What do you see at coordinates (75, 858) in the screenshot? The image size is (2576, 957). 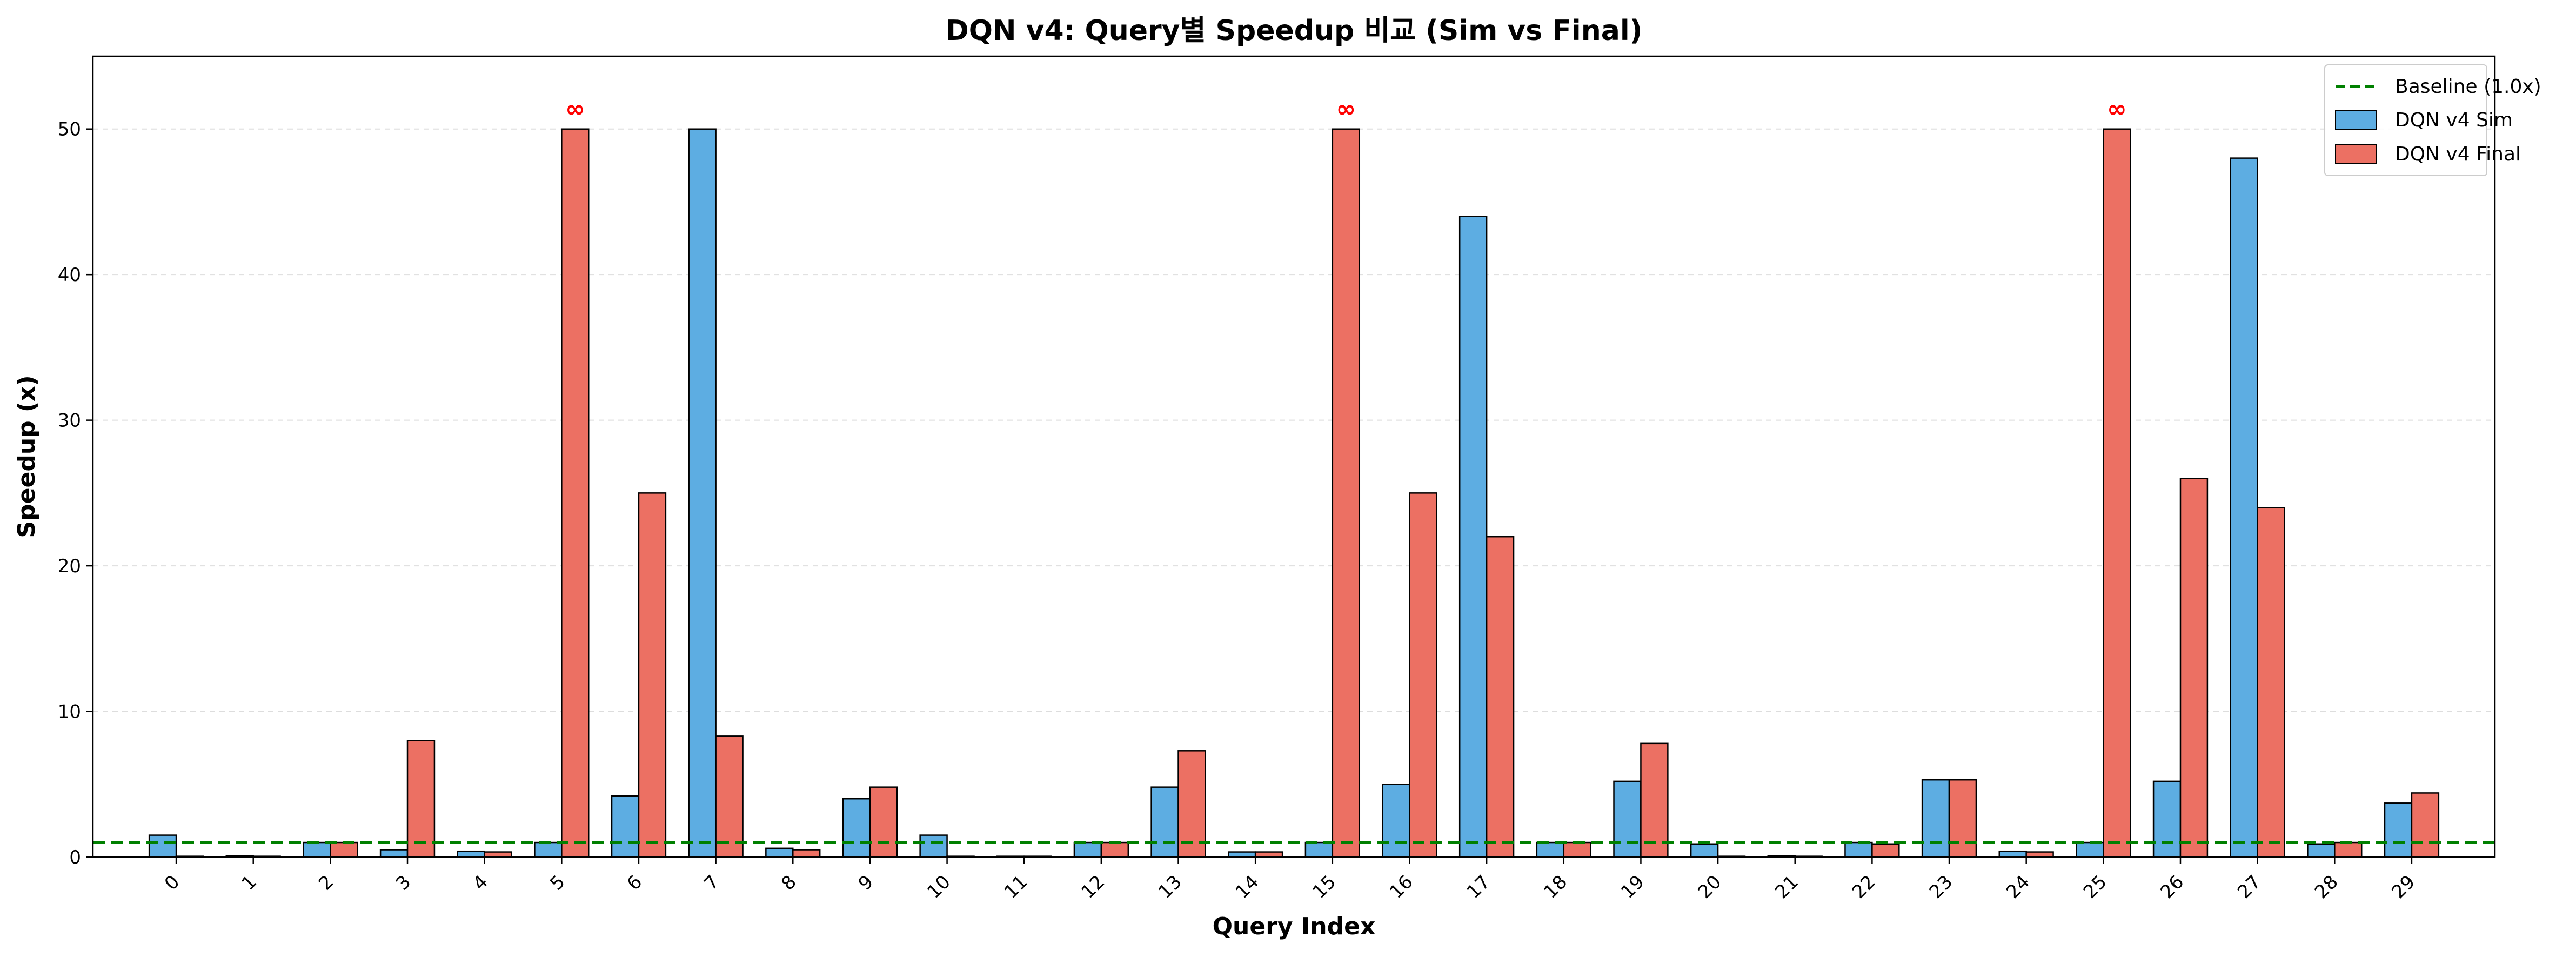 I see `y-tick-label: 0` at bounding box center [75, 858].